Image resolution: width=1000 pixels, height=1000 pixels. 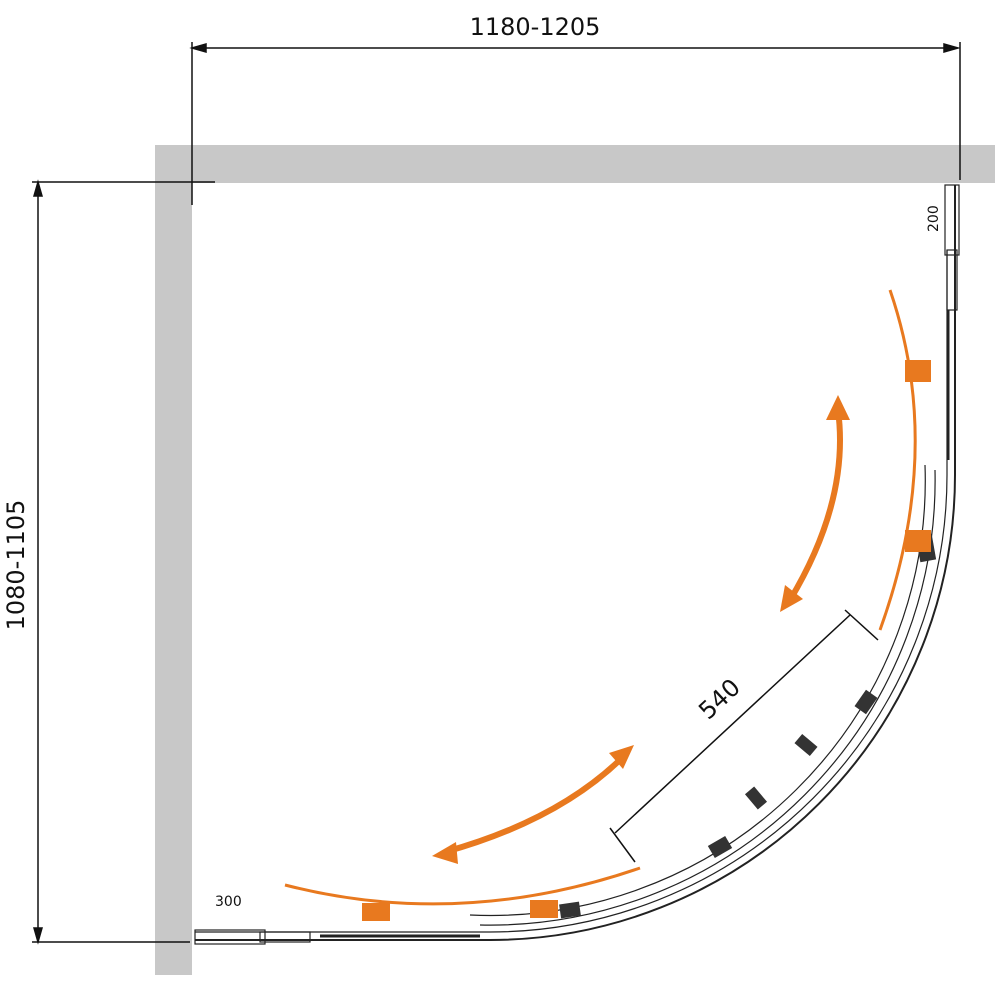 What do you see at coordinates (202, 563) in the screenshot?
I see `wall-gap` at bounding box center [202, 563].